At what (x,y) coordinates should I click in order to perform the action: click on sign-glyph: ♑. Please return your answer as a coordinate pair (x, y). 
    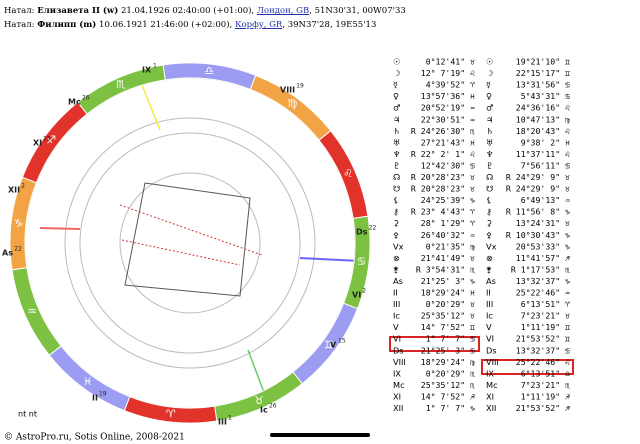
    Looking at the image, I should click on (19, 223).